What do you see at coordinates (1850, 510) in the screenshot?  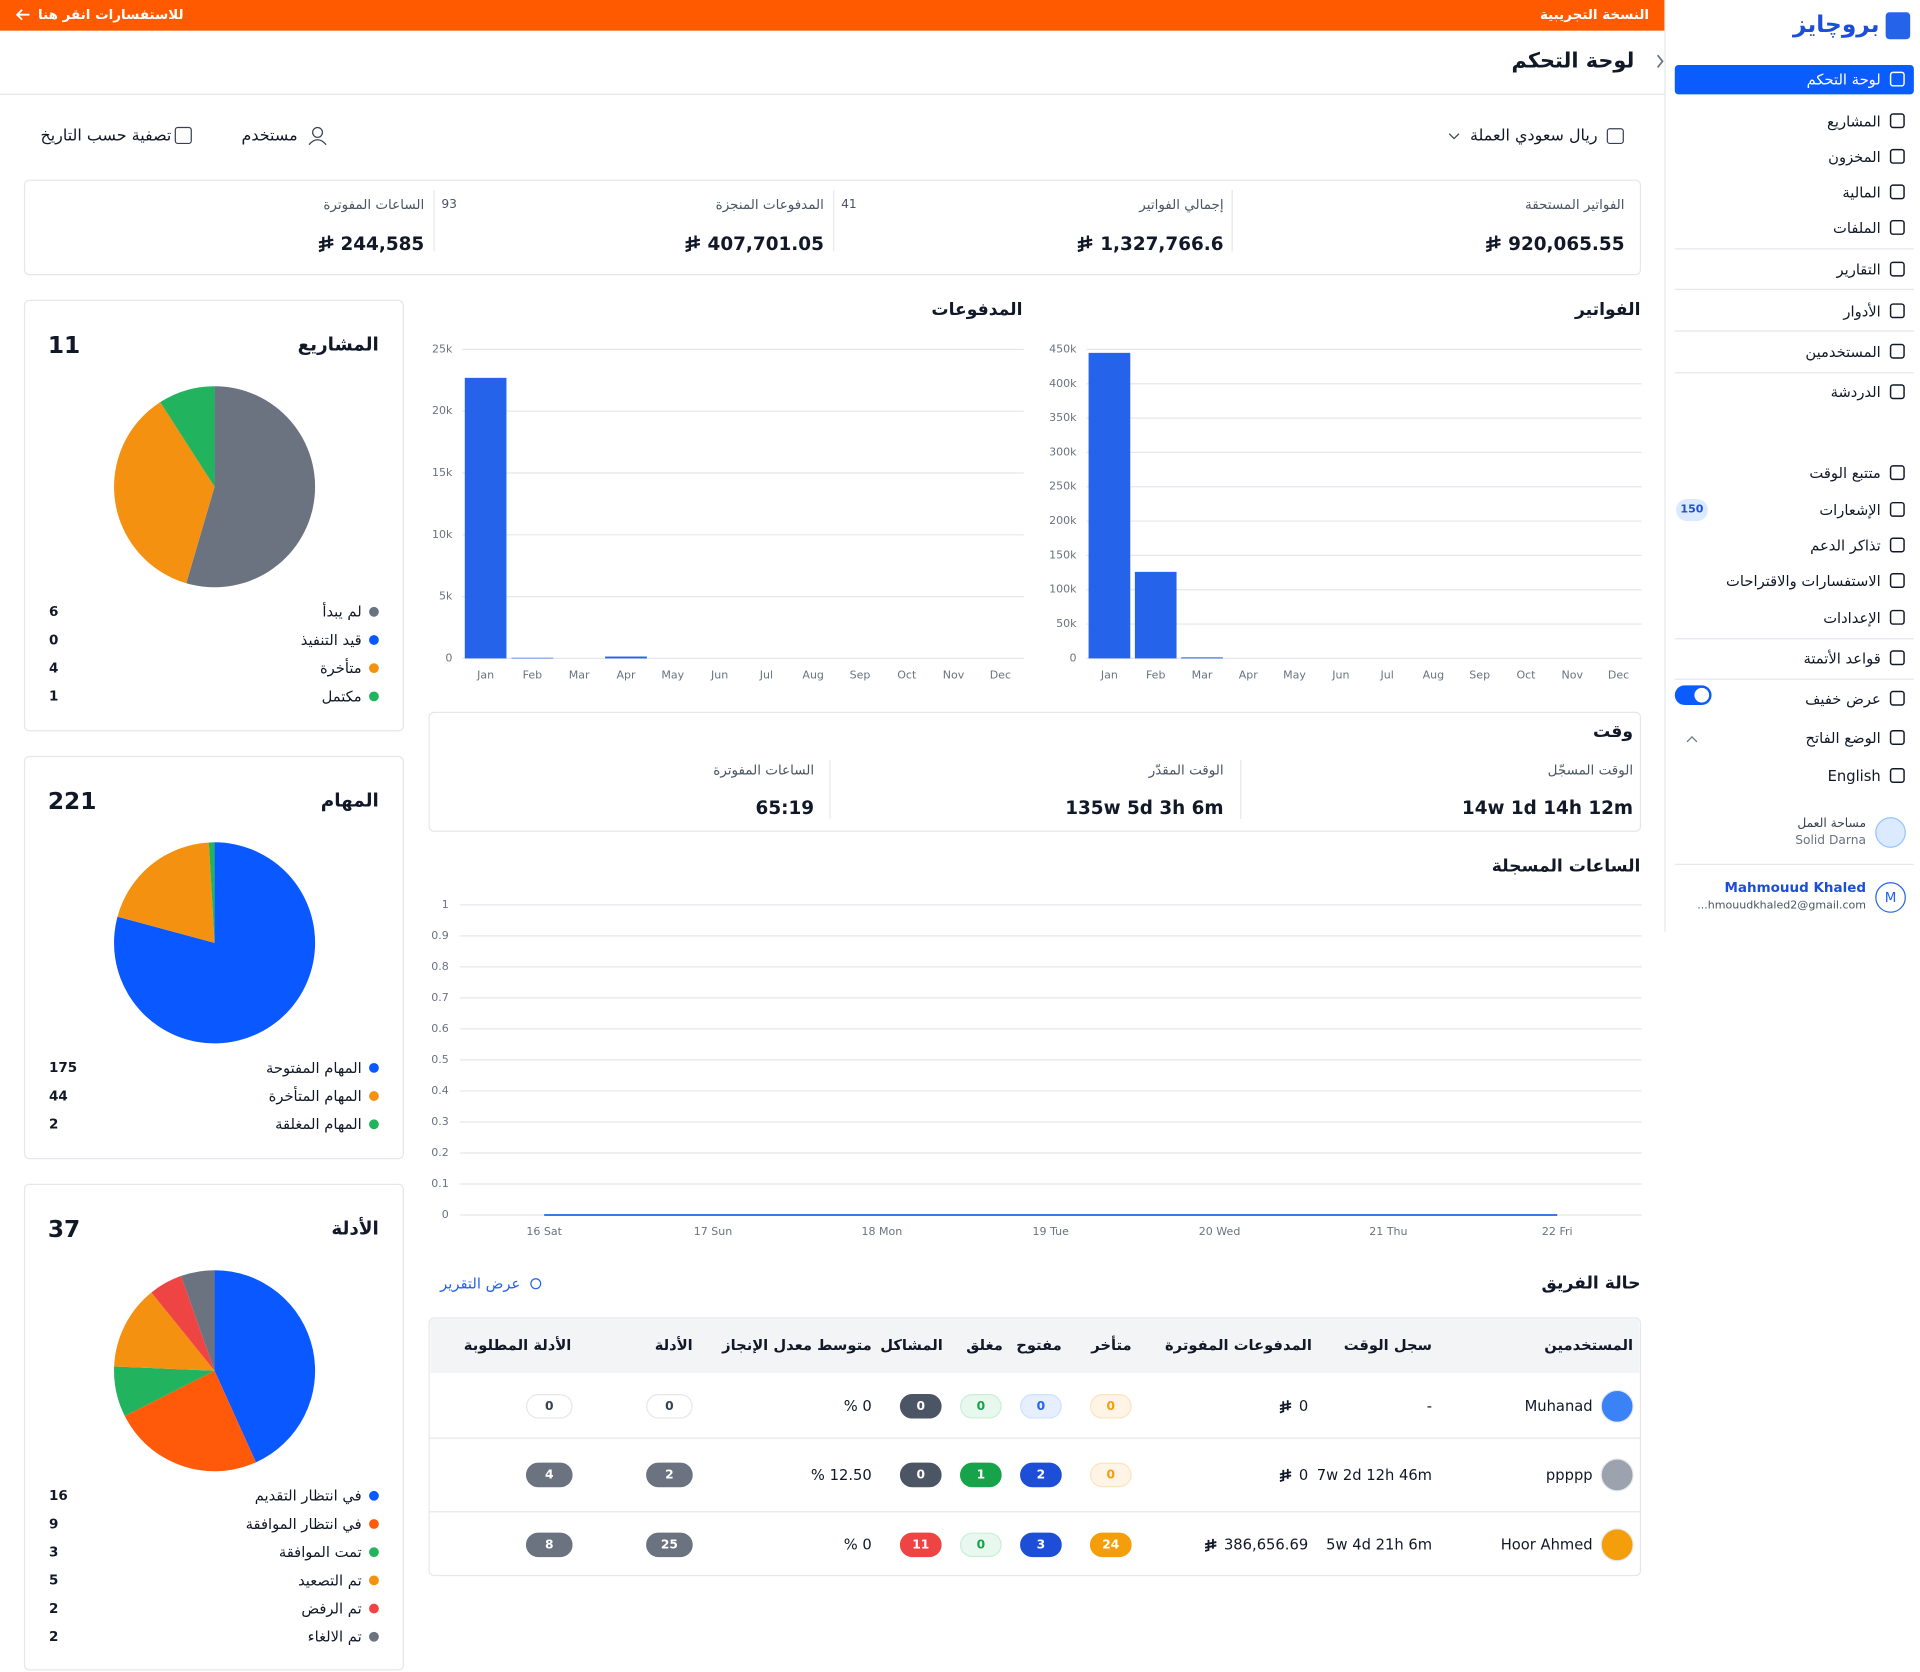 I see `menu-item: الإشعارات` at bounding box center [1850, 510].